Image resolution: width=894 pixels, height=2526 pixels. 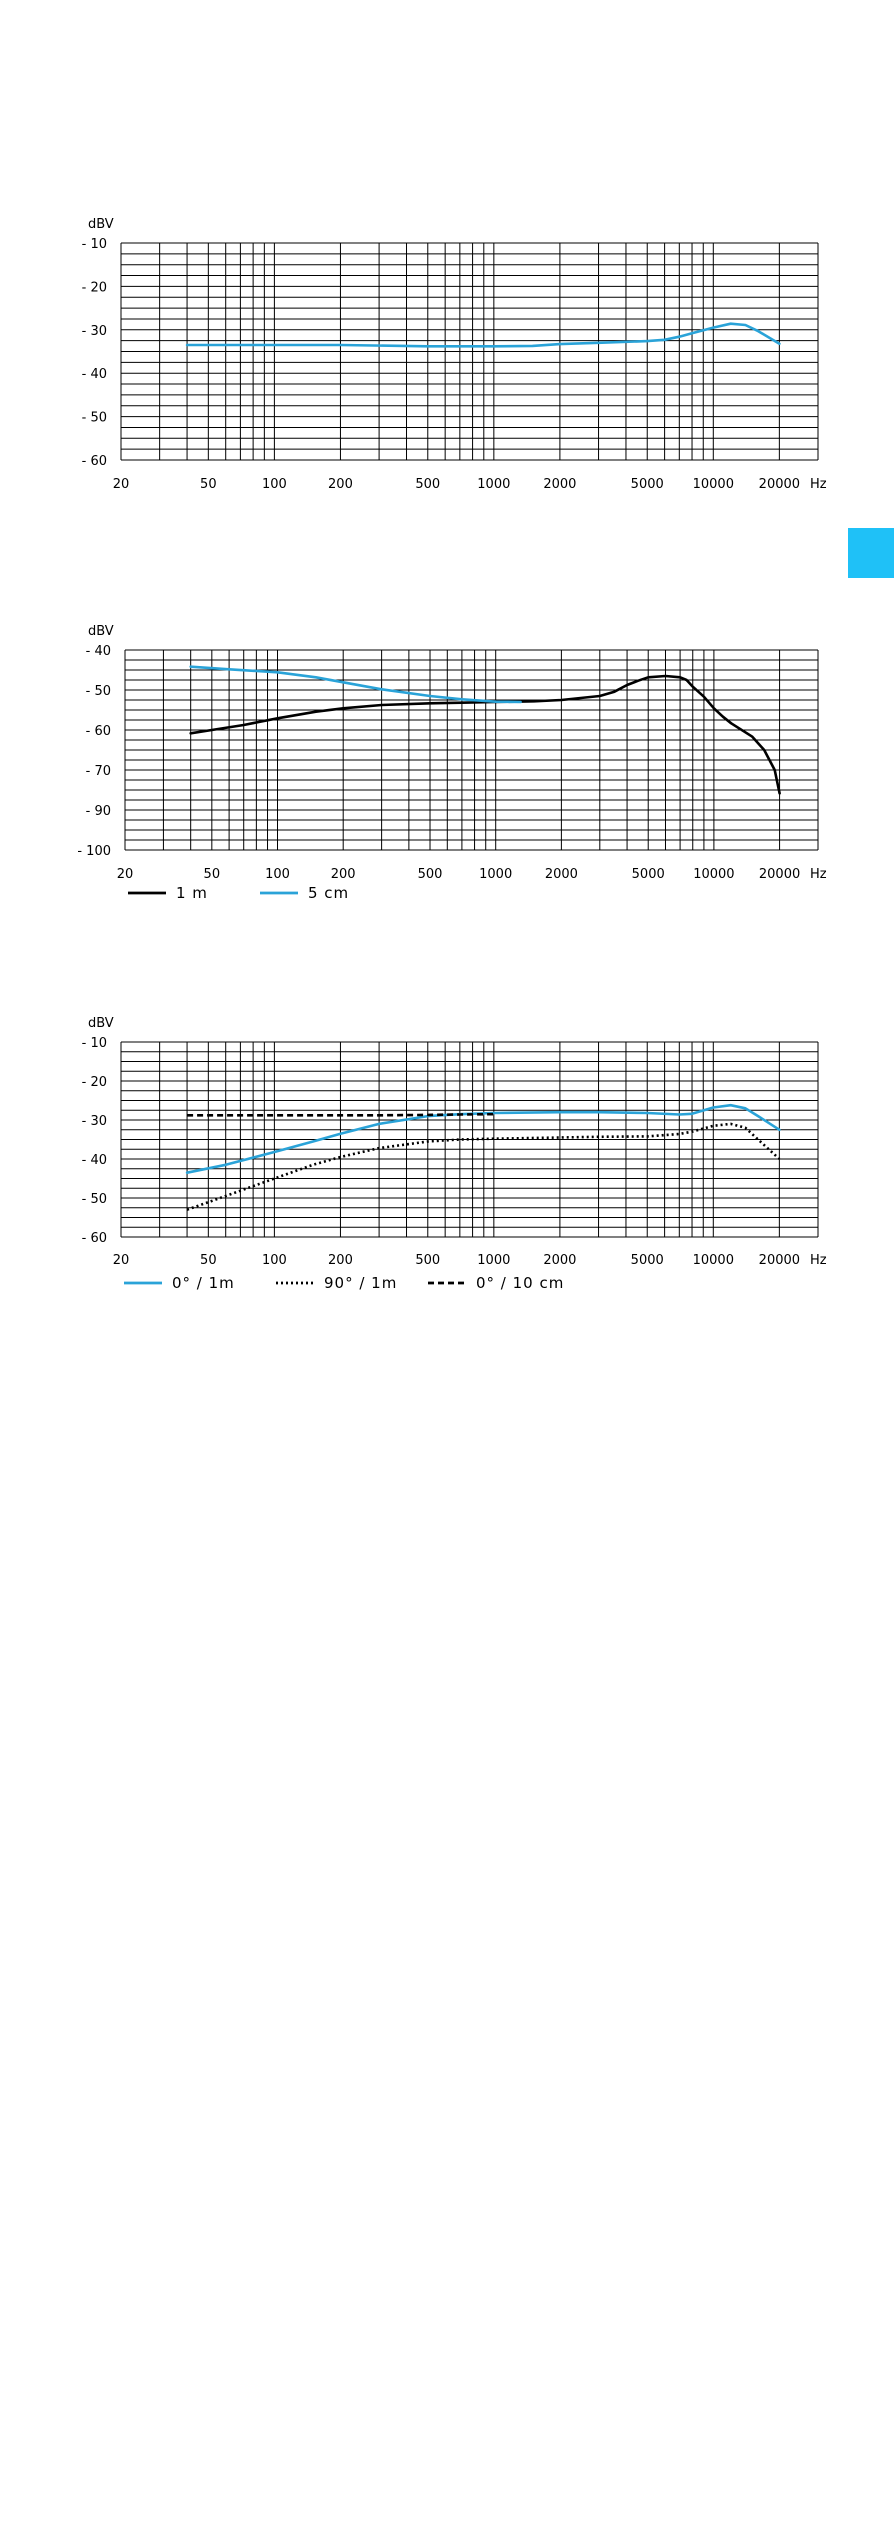 What do you see at coordinates (98, 771) in the screenshot?
I see `y-tick-label: - 70` at bounding box center [98, 771].